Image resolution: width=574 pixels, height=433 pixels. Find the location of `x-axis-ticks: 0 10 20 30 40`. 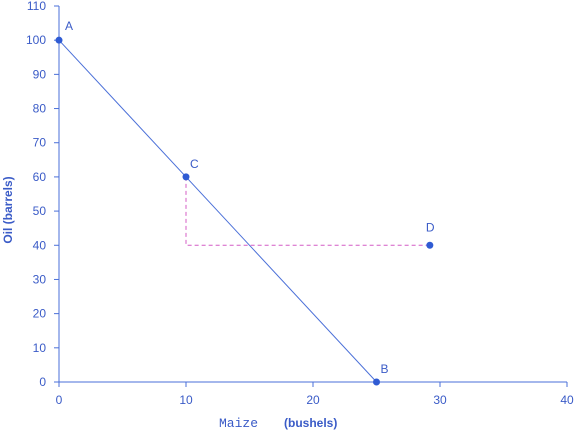

x-axis-ticks: 0 10 20 30 40 is located at coordinates (315, 394).